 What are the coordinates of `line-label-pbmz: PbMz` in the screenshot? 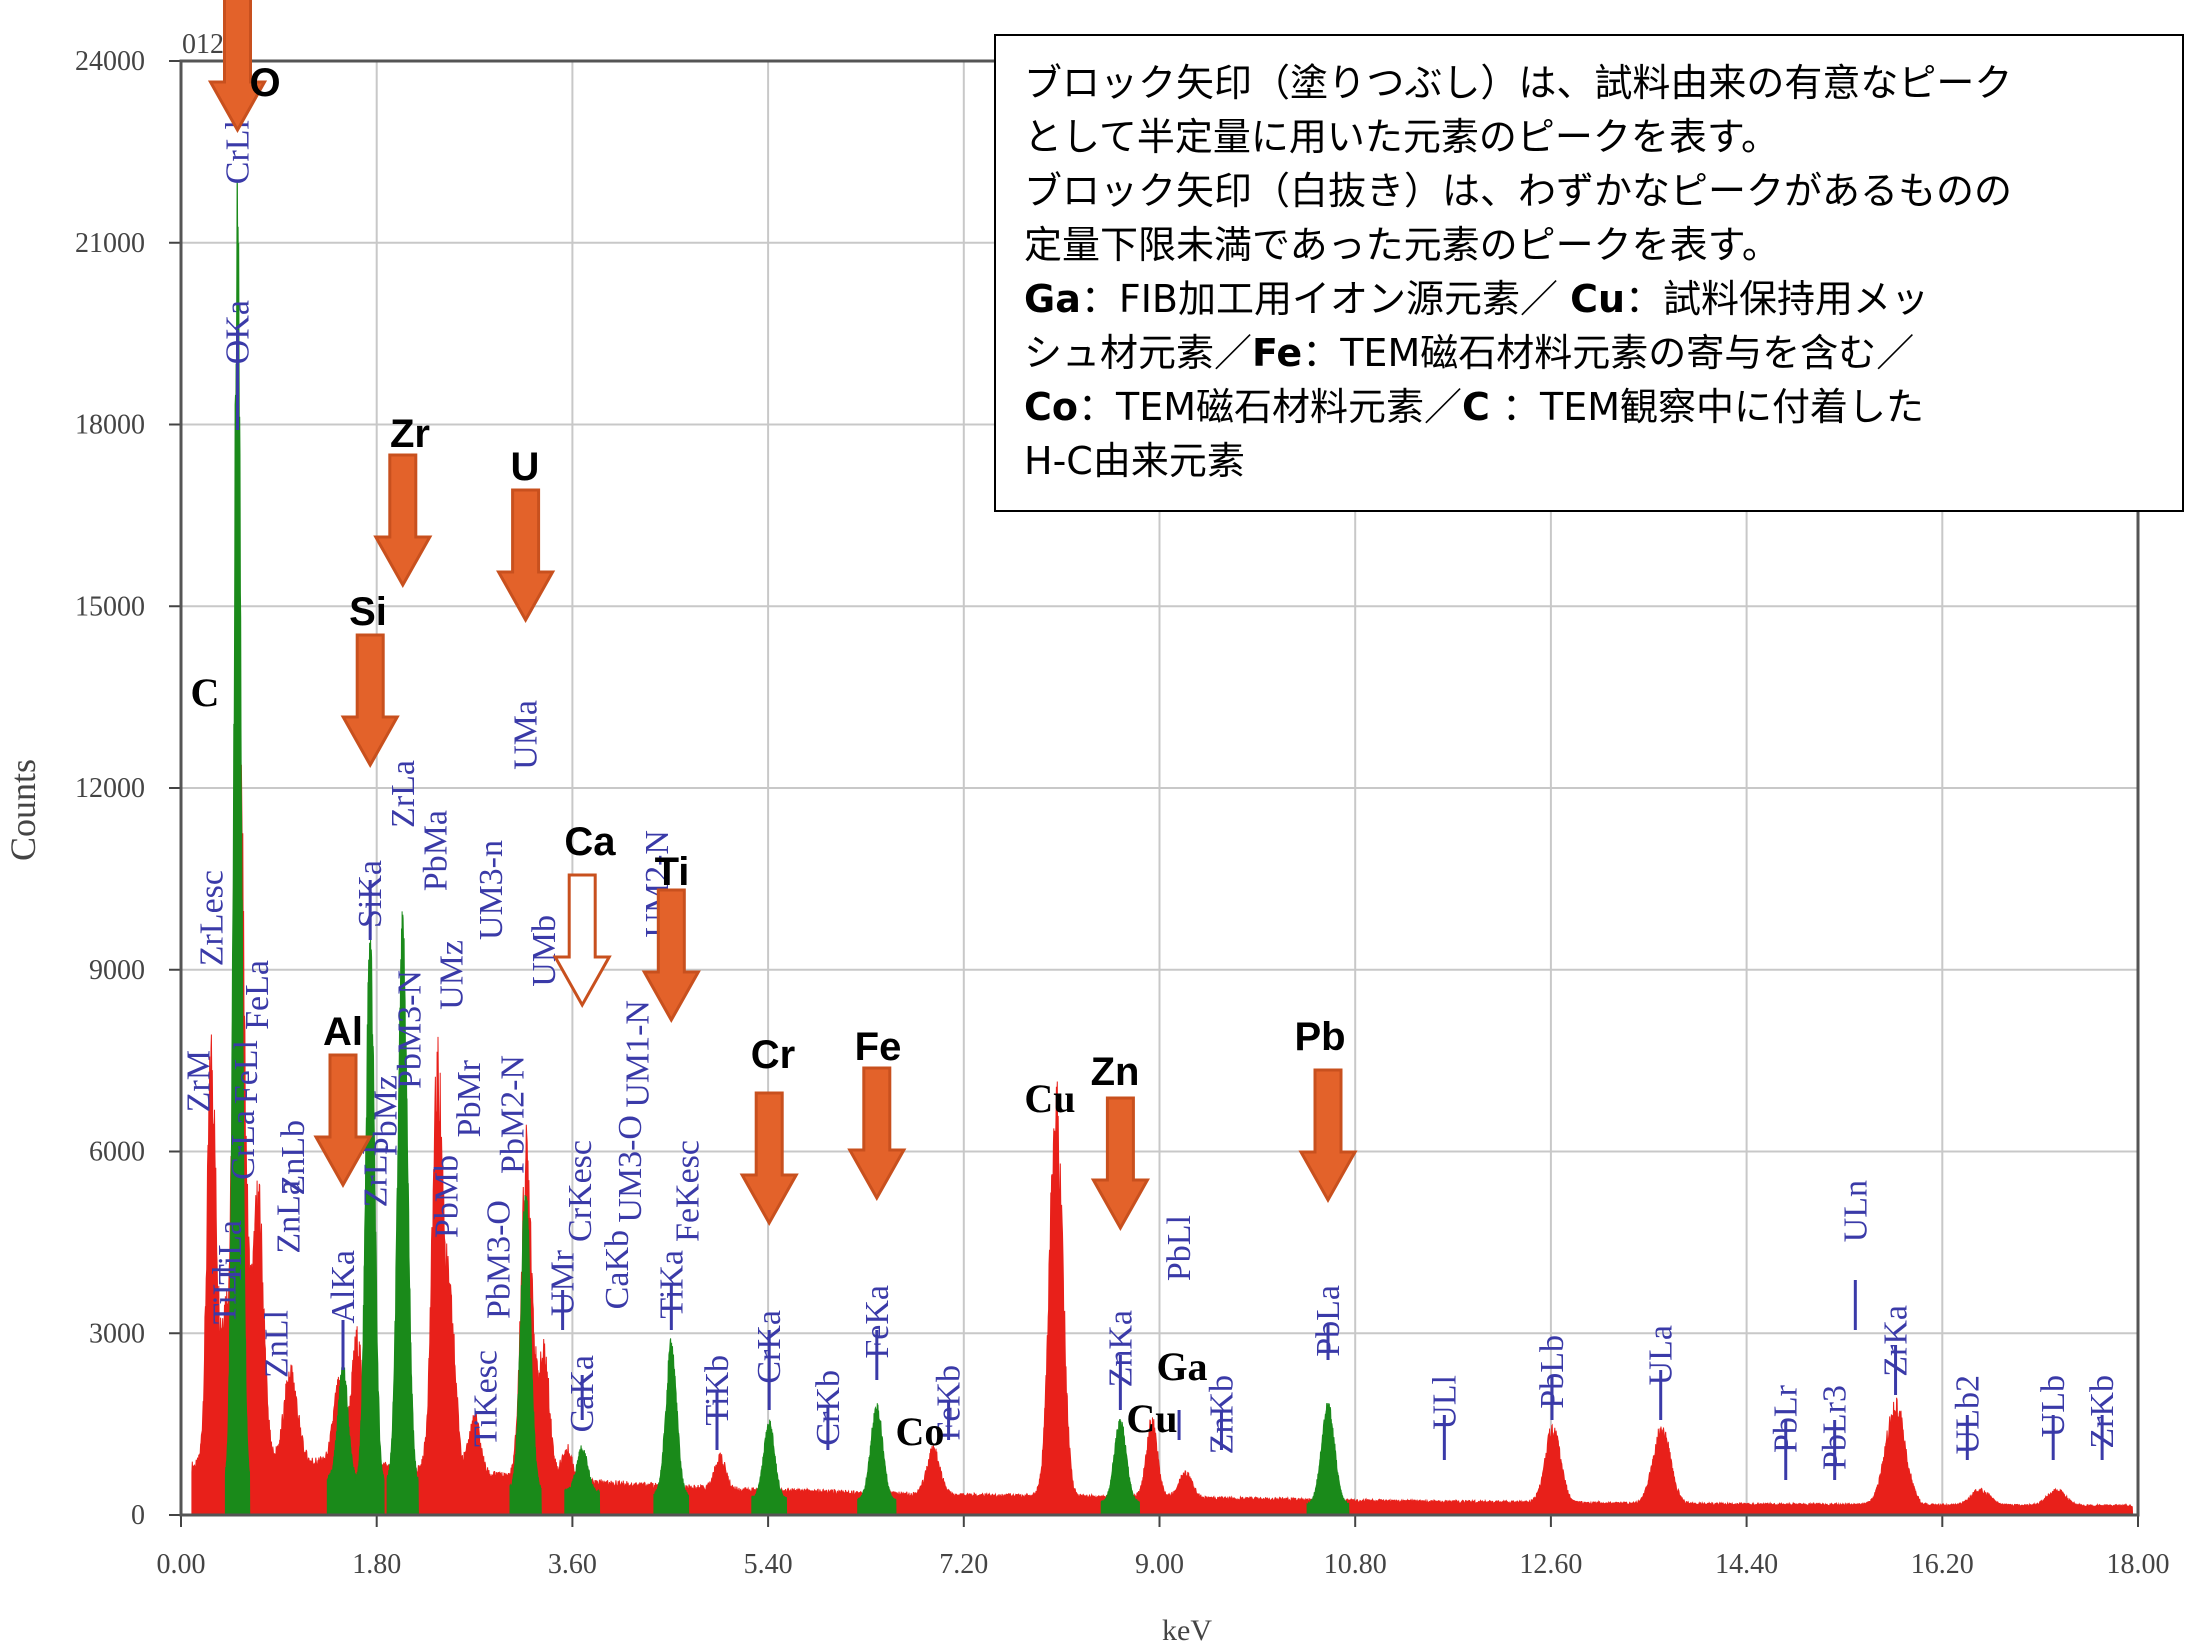 It's located at (385, 1115).